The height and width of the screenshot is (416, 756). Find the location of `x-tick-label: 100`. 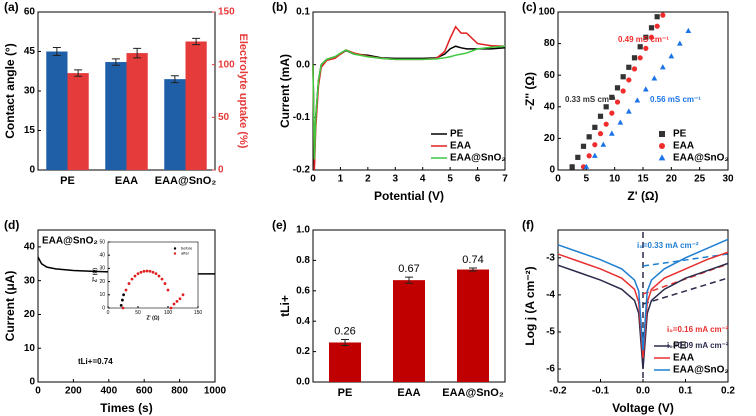

x-tick-label: 100 is located at coordinates (168, 313).